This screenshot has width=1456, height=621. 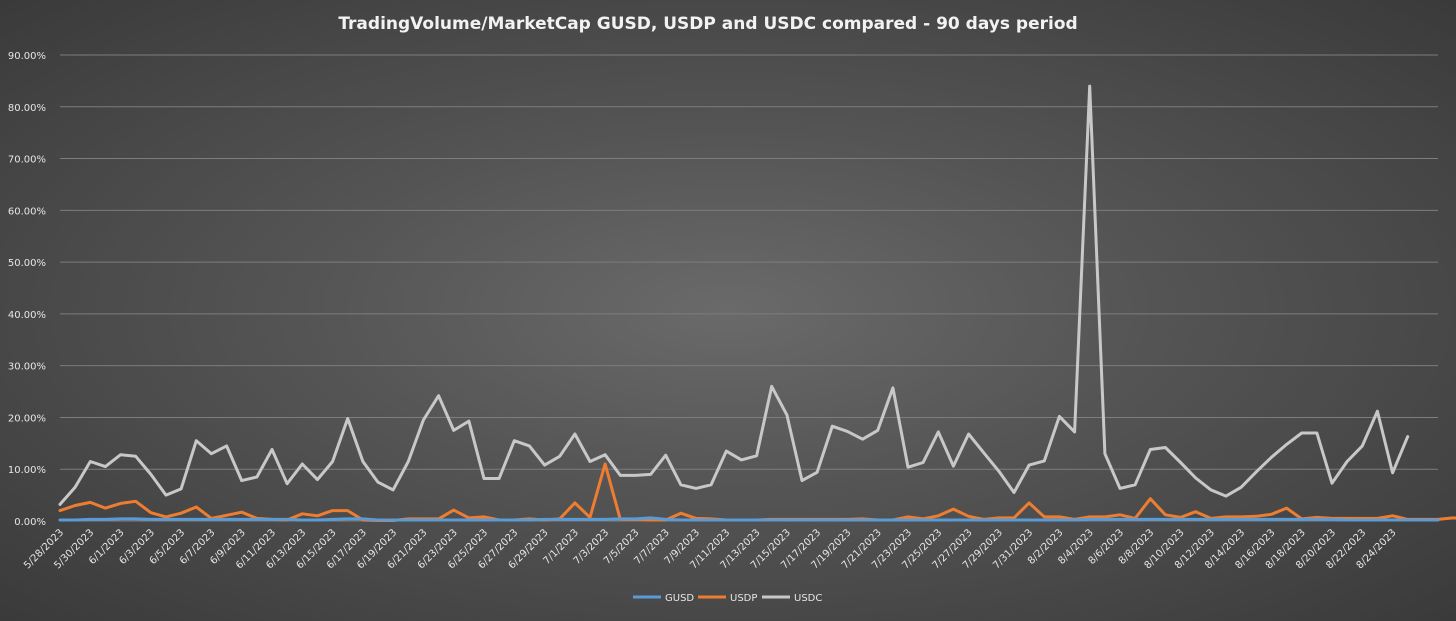 I want to click on legend: GUSD USDP USDC, so click(x=727, y=598).